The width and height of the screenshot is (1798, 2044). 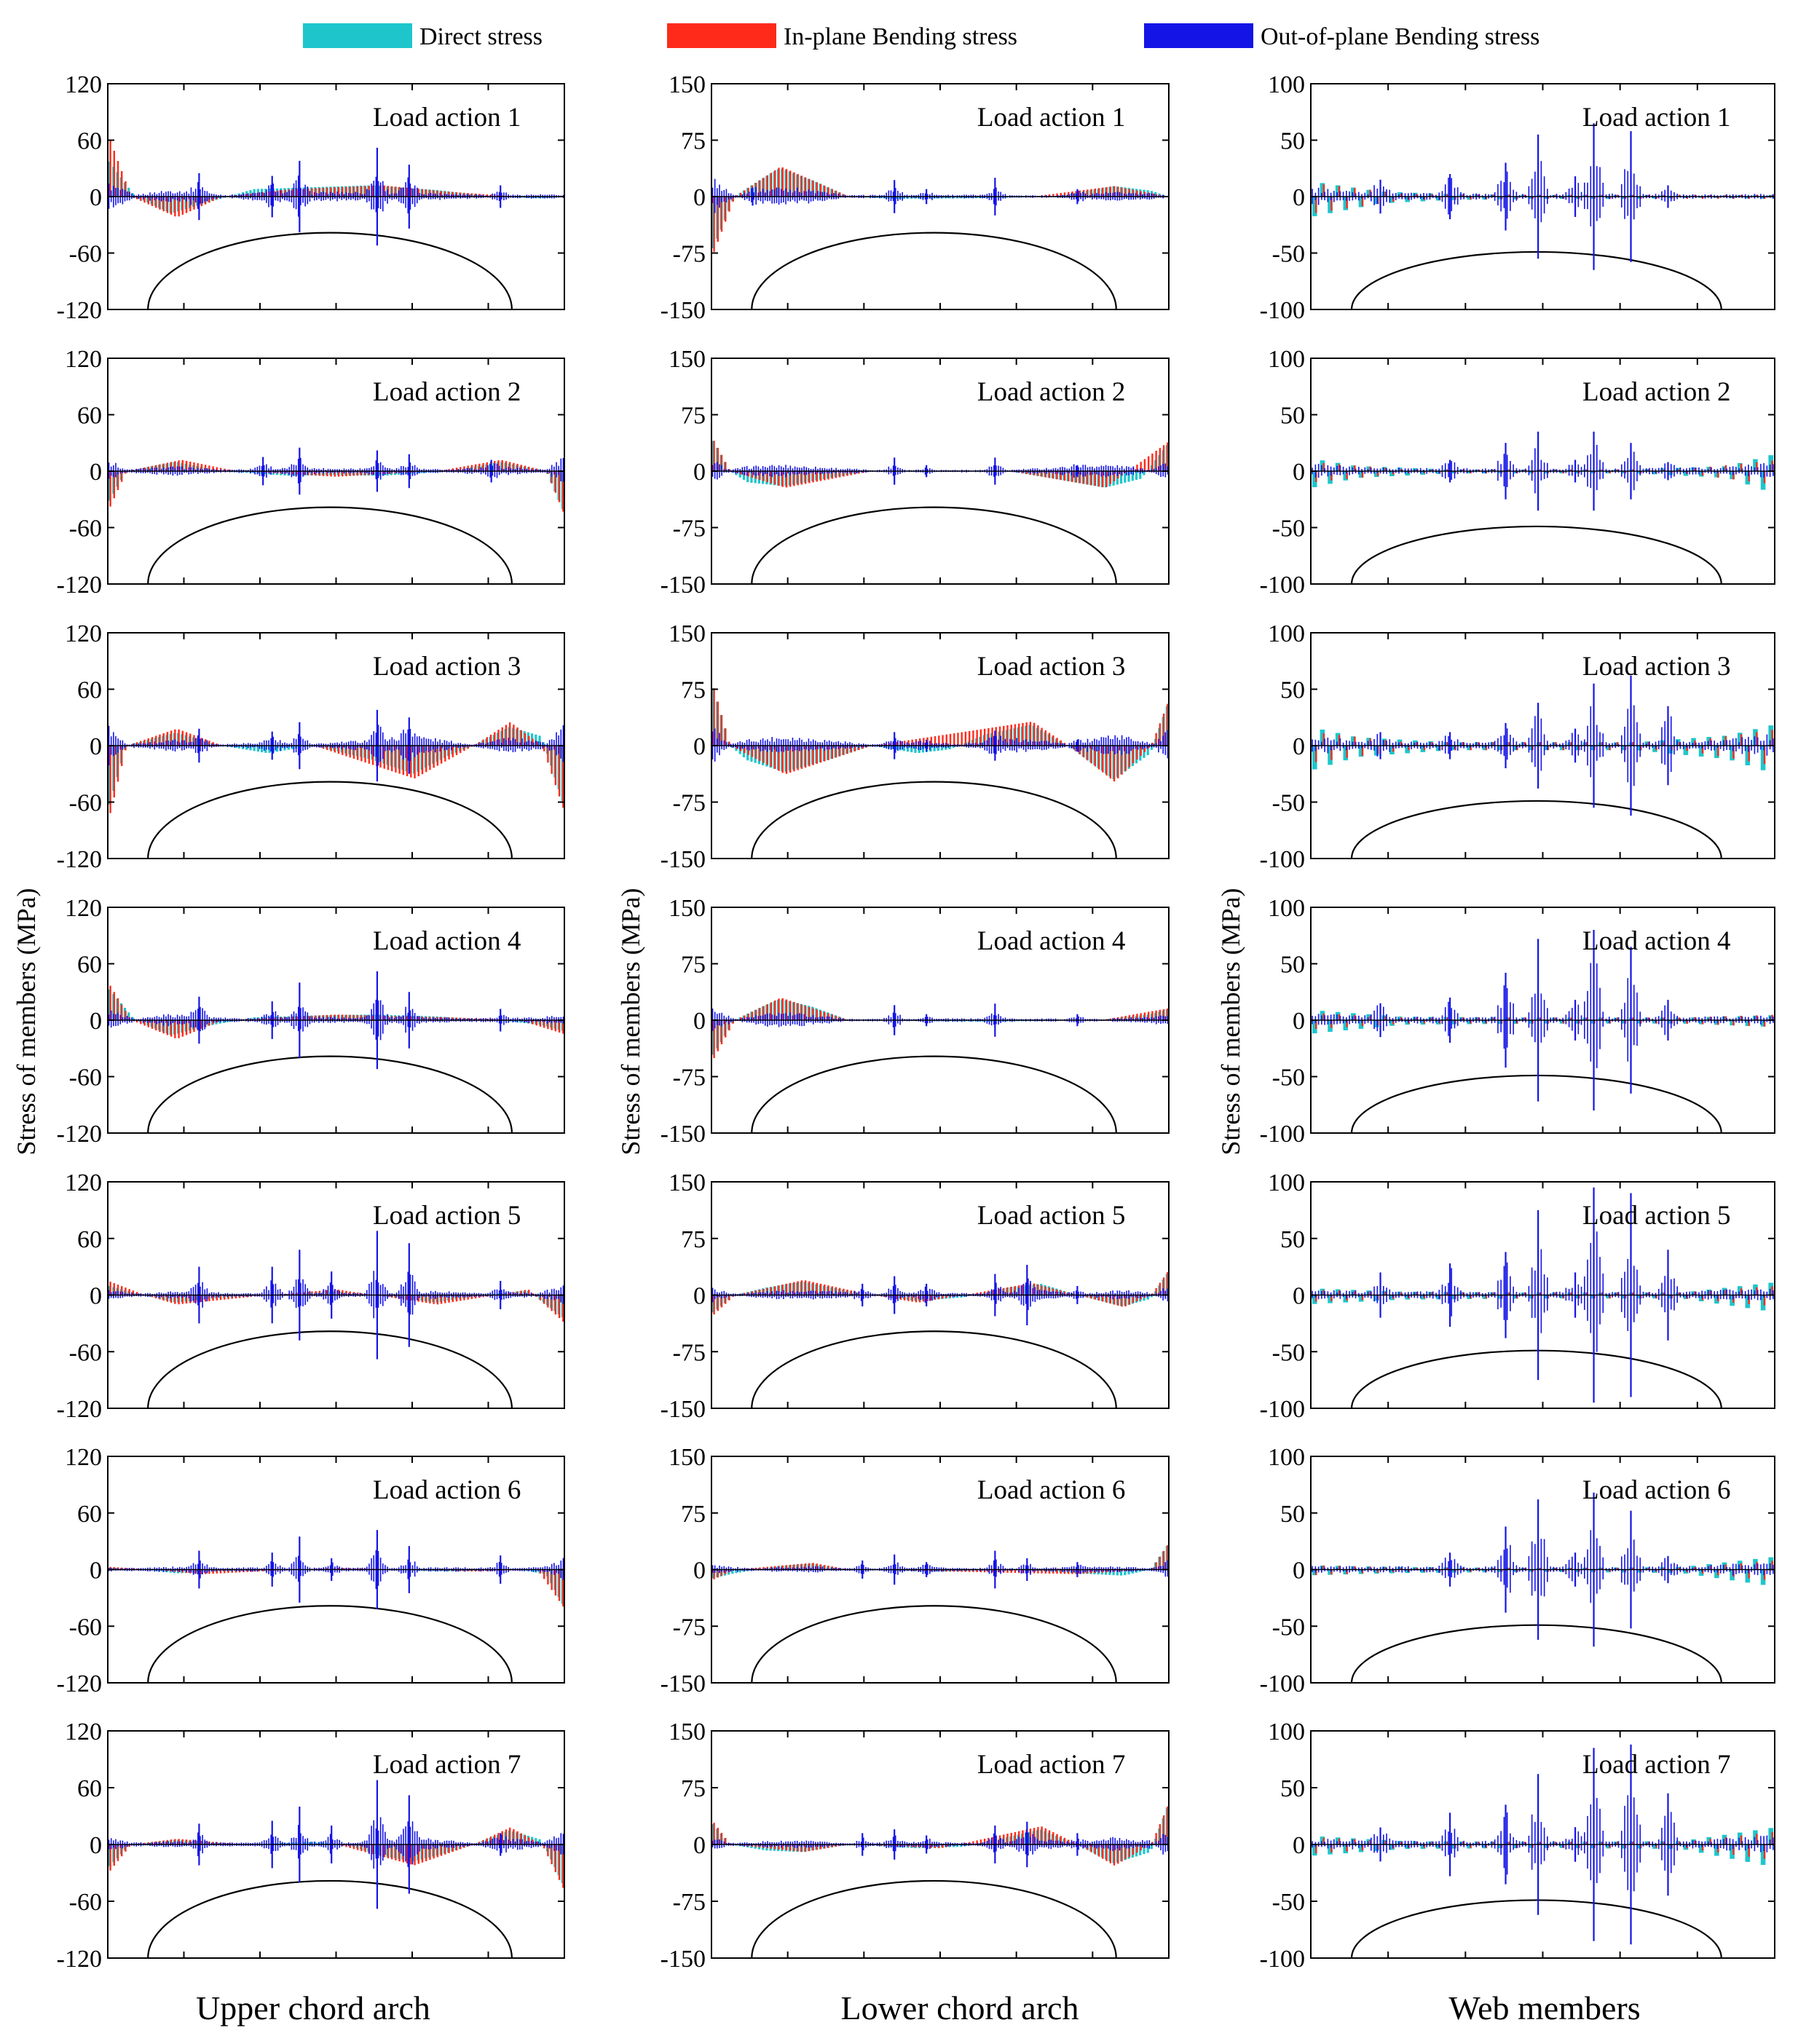 What do you see at coordinates (699, 198) in the screenshot?
I see `y-tick-label: 0` at bounding box center [699, 198].